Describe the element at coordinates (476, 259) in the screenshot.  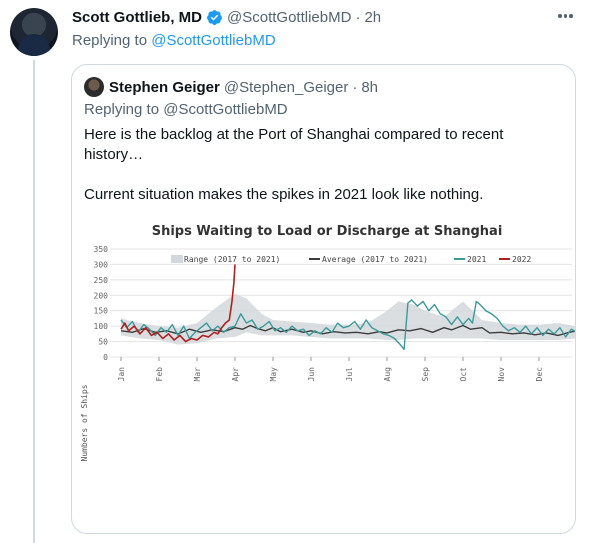
I see `legend-2021-label: 2021` at that location.